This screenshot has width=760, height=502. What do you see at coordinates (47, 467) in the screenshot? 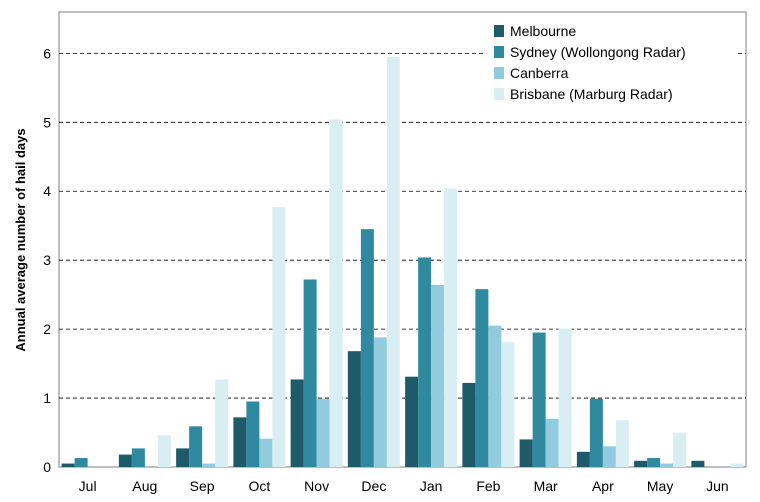
I see `y-tick-label: 0` at bounding box center [47, 467].